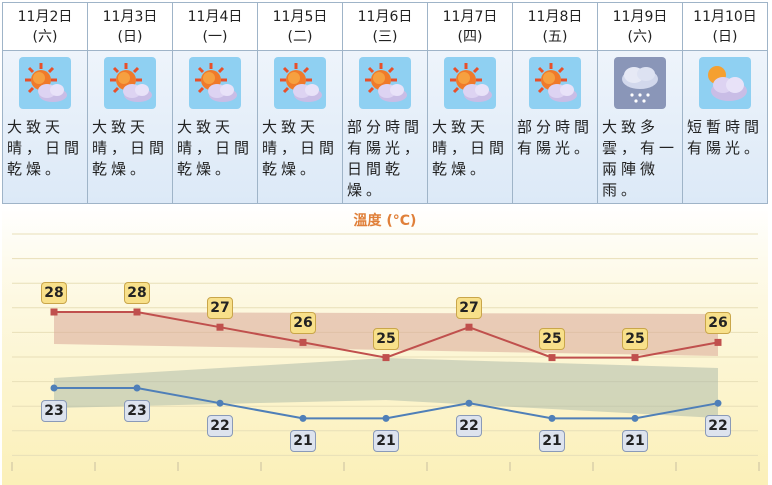  I want to click on chart-title: 溫度 (°C), so click(385, 221).